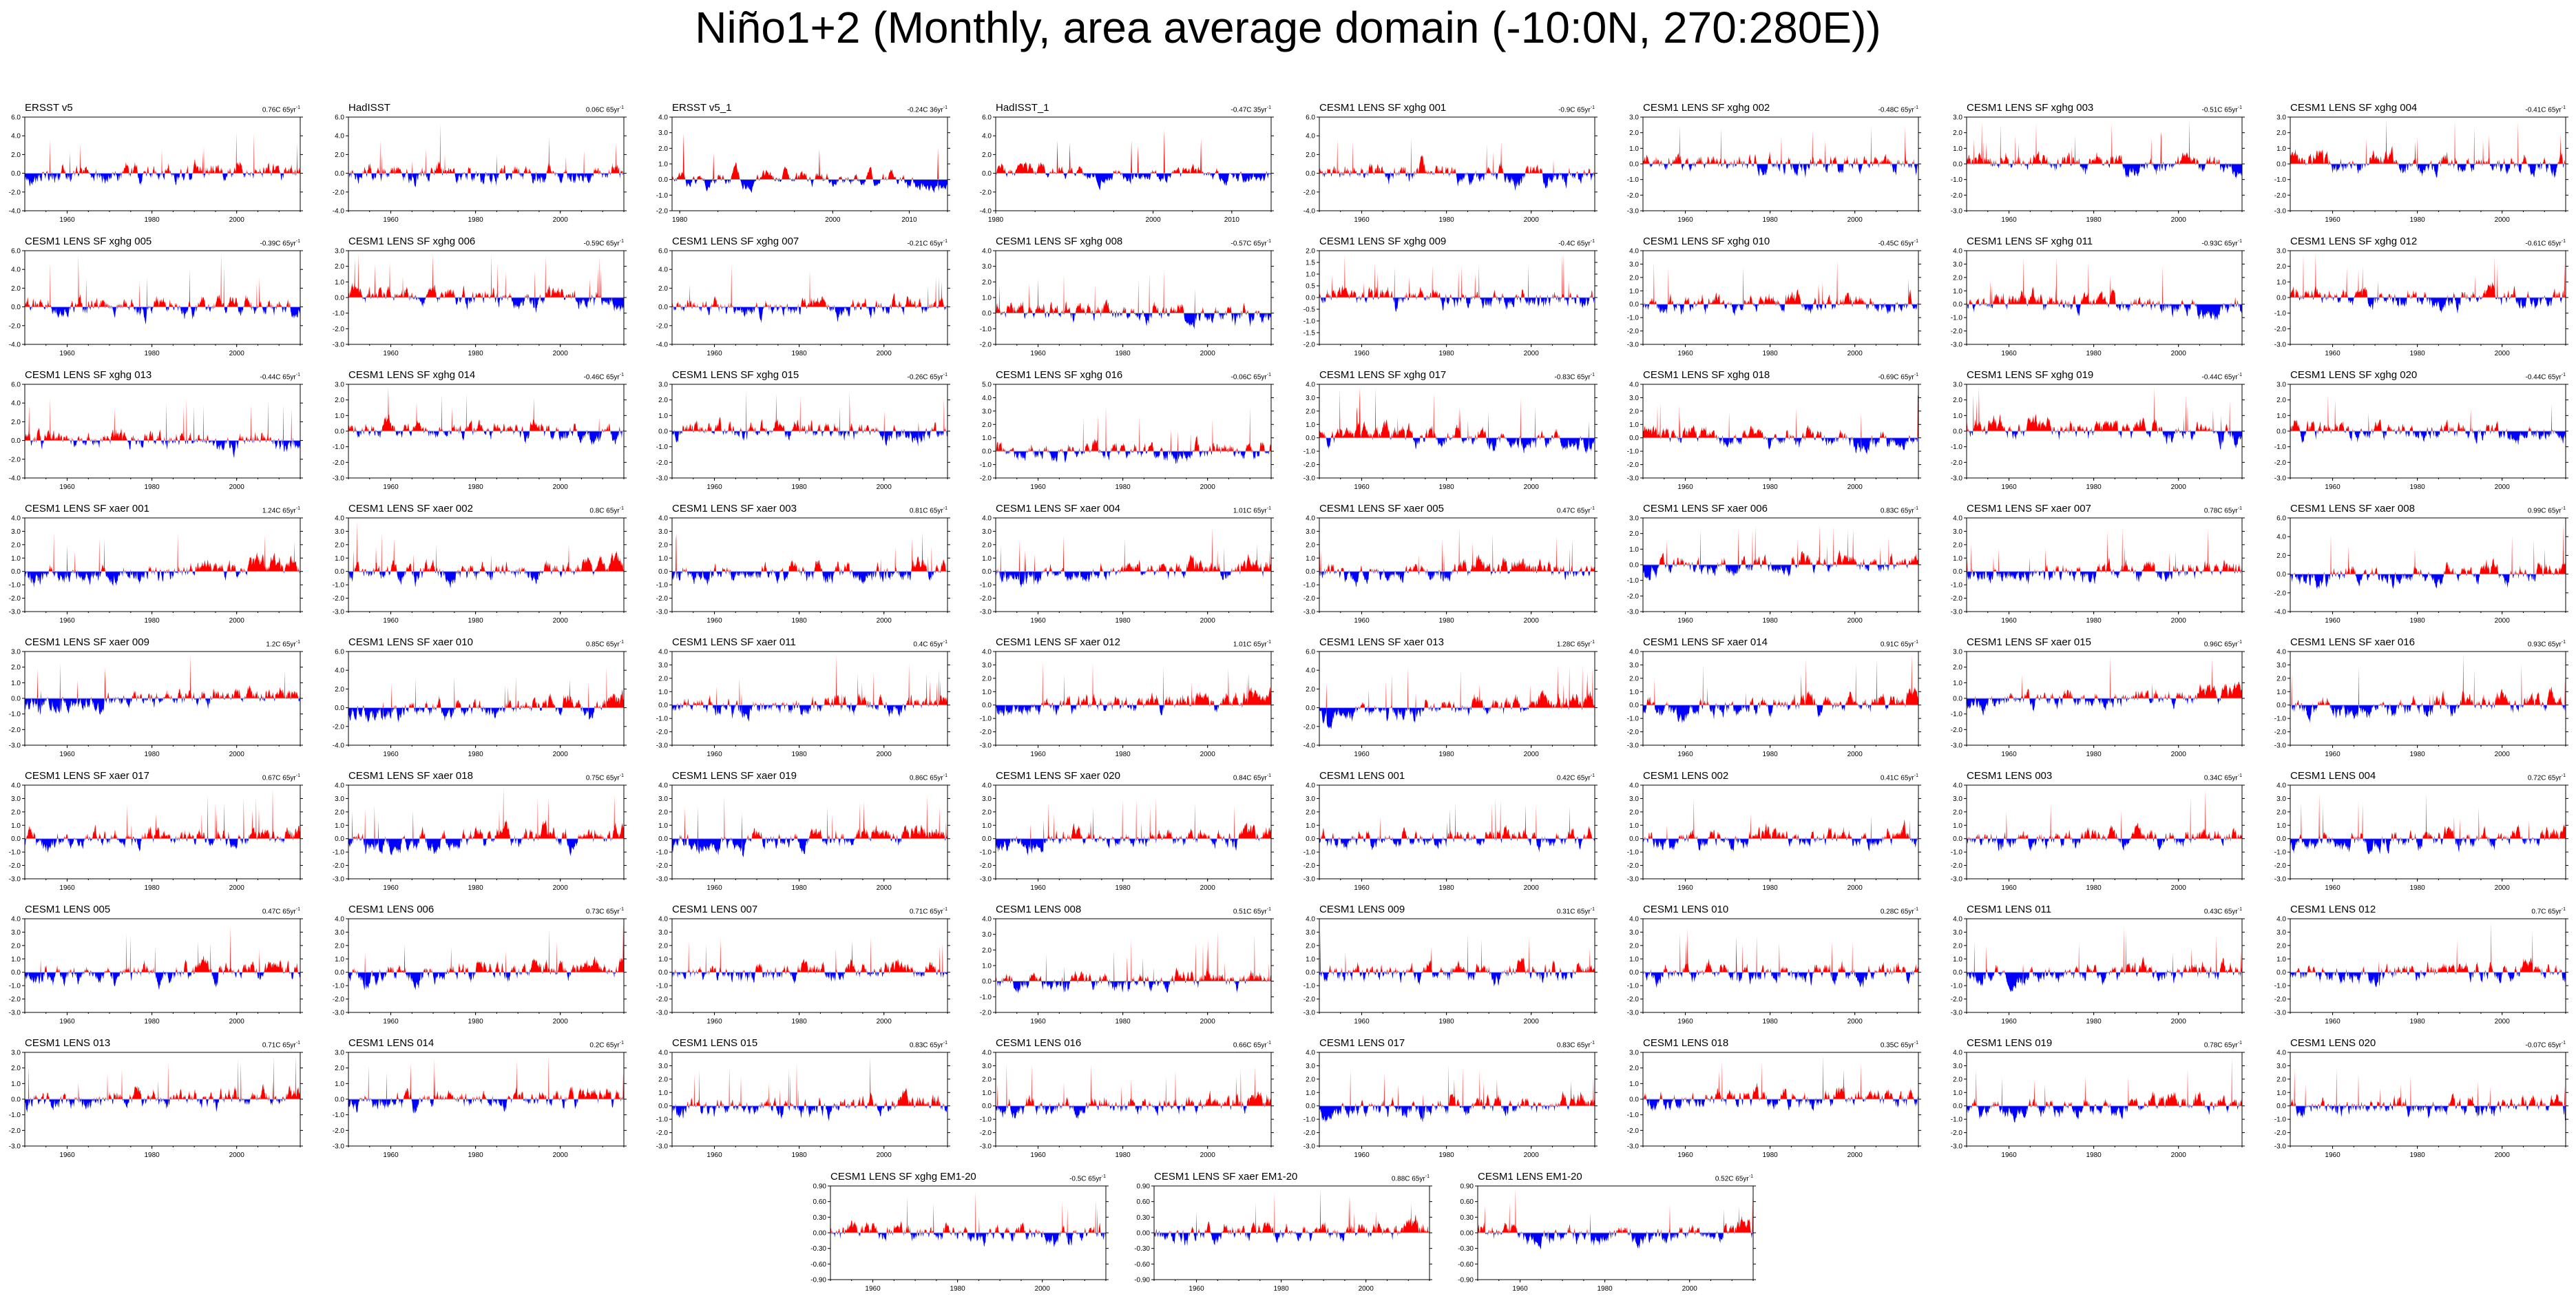 This screenshot has width=2576, height=1312. What do you see at coordinates (1059, 375) in the screenshot?
I see `panel-title: CESM1 LENS SF xghg 016` at bounding box center [1059, 375].